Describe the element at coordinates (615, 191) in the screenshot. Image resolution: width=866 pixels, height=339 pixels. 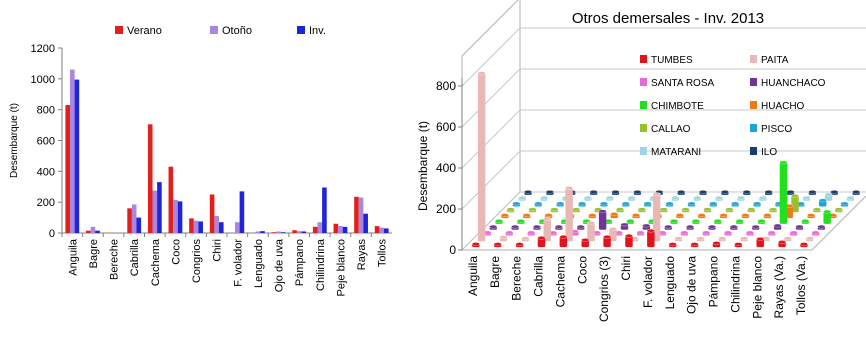
I see `bar-ilo-4-top` at that location.